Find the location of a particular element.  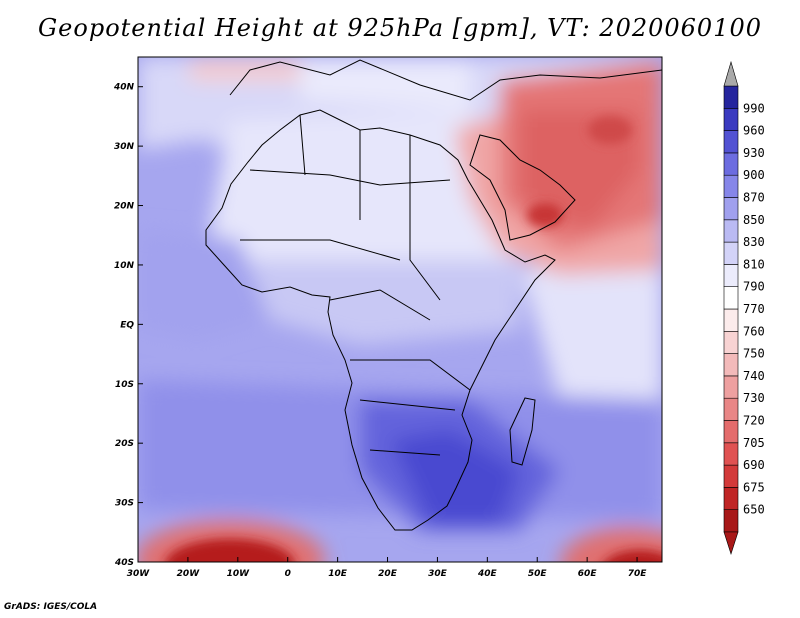

lat-tick-label: 10S is located at coordinates (124, 385).